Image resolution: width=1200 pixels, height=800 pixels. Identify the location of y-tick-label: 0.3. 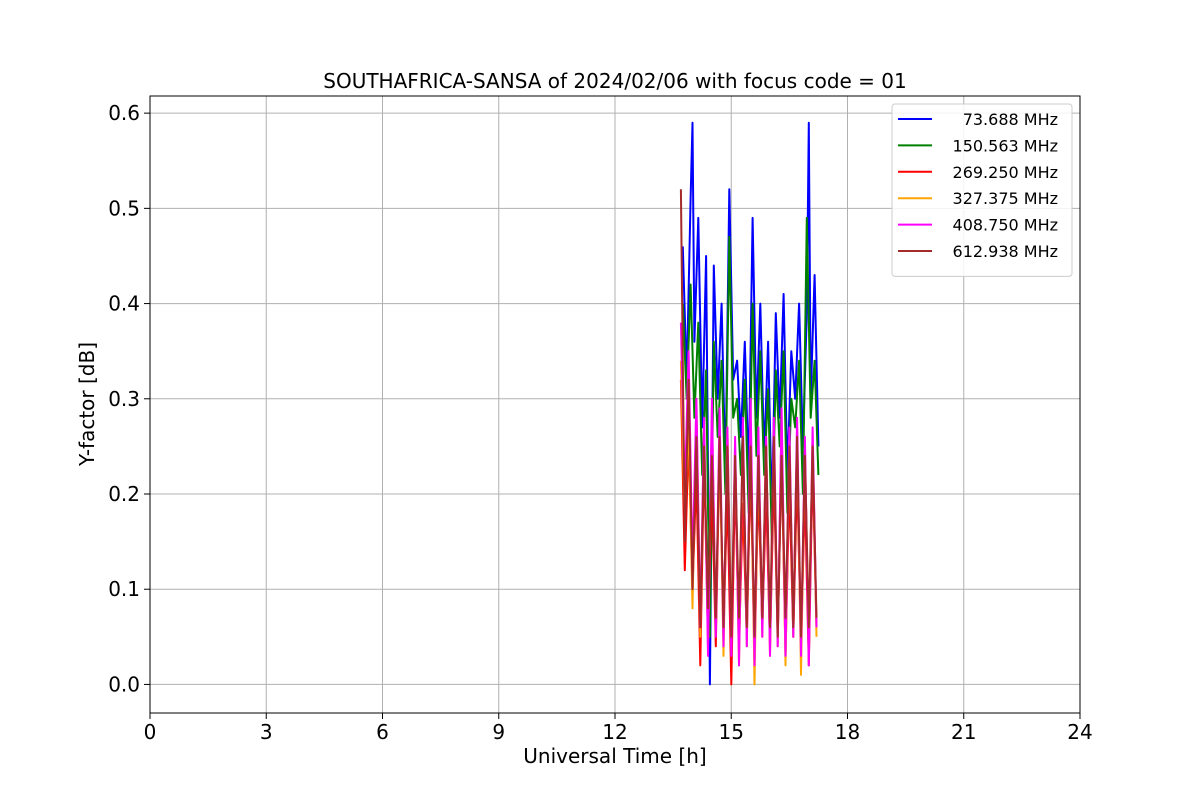
(124, 399).